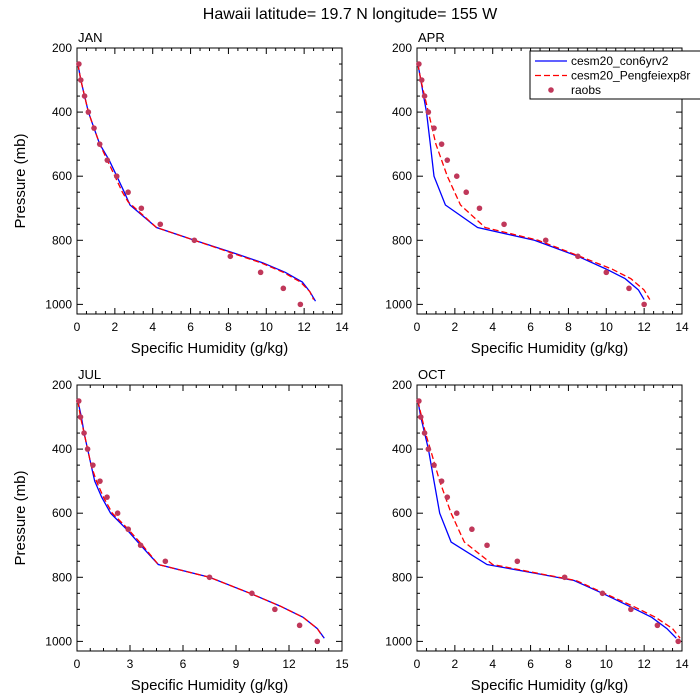 Image resolution: width=700 pixels, height=700 pixels. I want to click on legend-label-cesm20-con6yrv2: cesm20_con6yrv2, so click(620, 61).